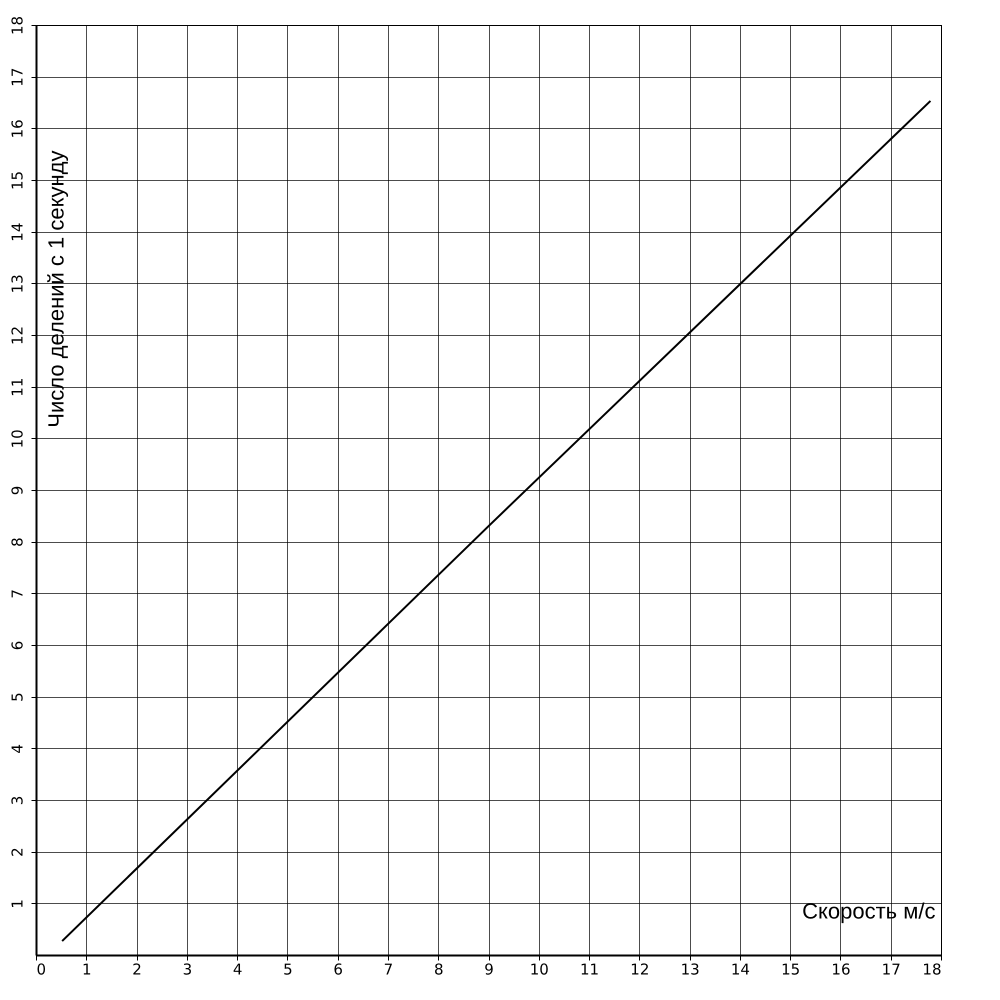 The image size is (1000, 1000). What do you see at coordinates (41, 969) in the screenshot?
I see `x-tick-label: 0` at bounding box center [41, 969].